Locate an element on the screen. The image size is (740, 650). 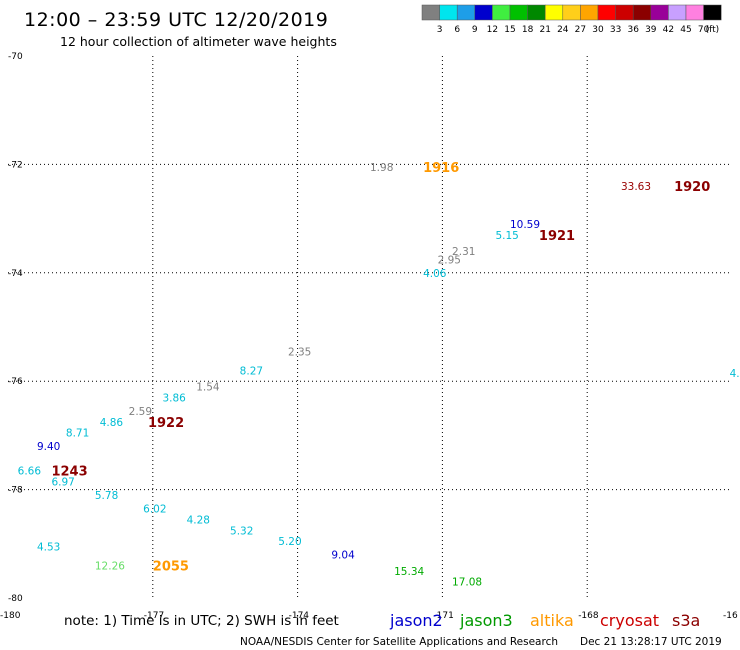
colorbar-tick: 18 is located at coordinates (528, 30).